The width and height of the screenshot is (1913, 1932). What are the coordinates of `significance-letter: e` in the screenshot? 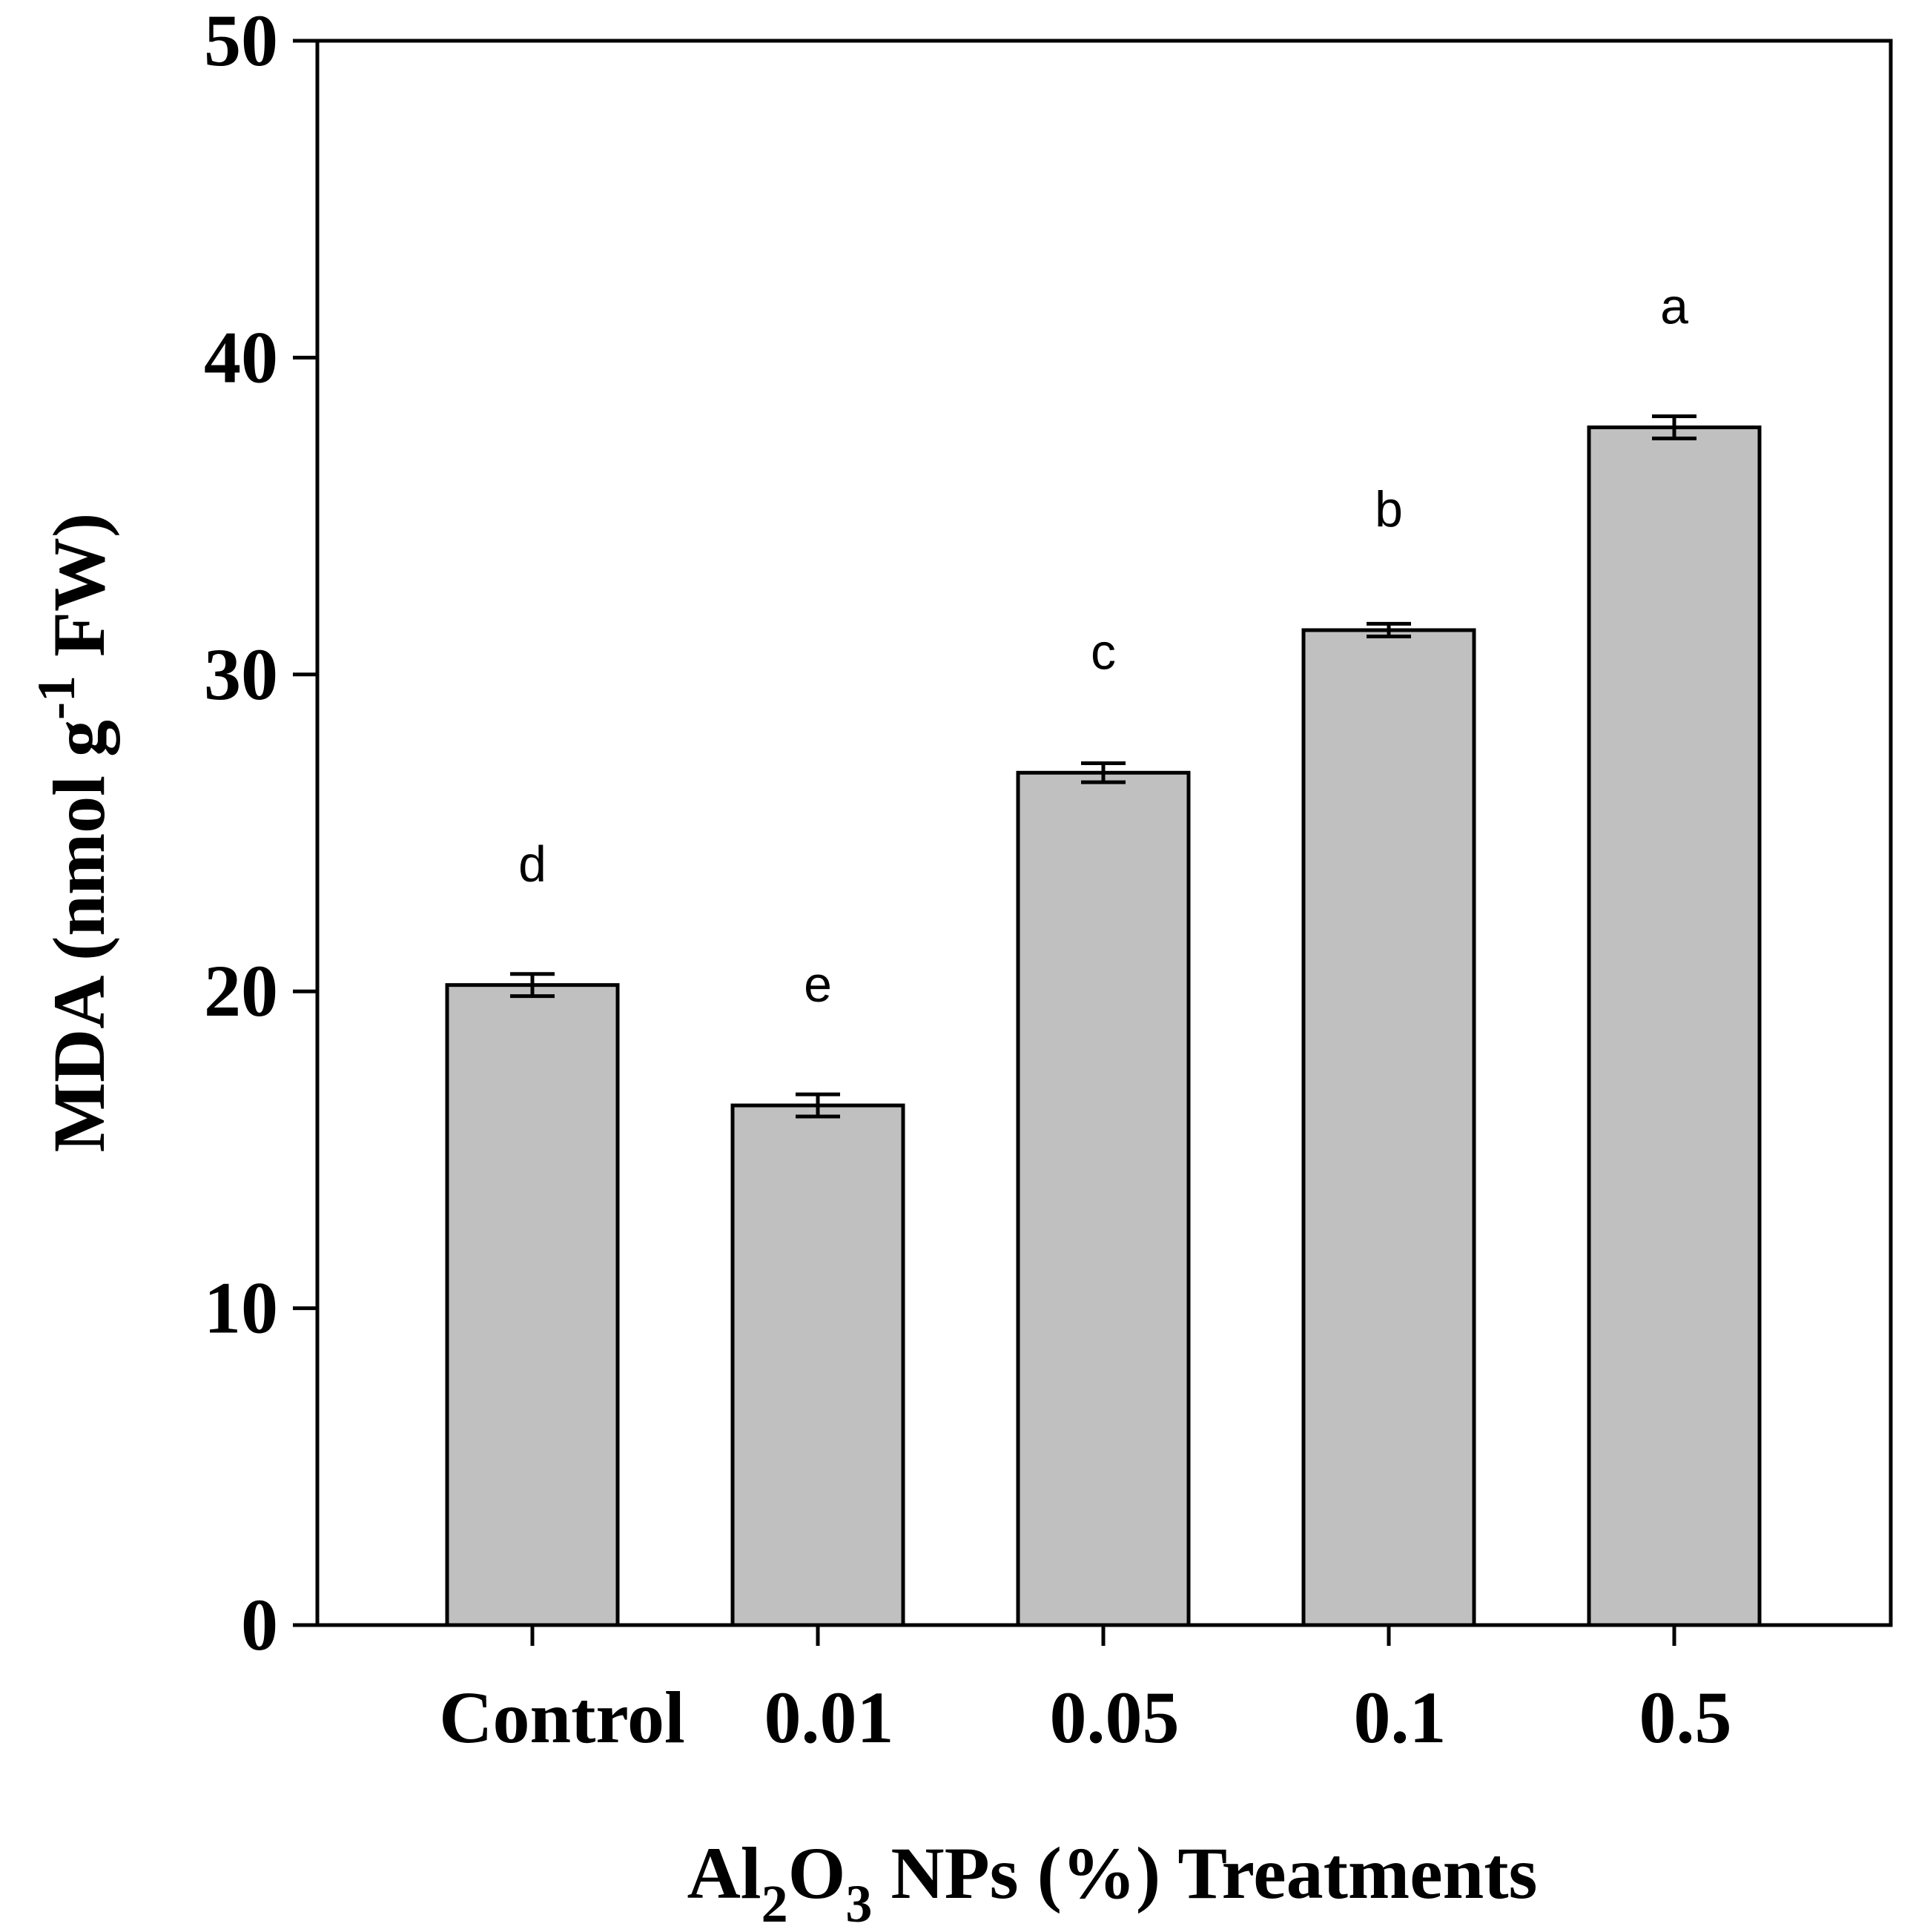 It's located at (818, 984).